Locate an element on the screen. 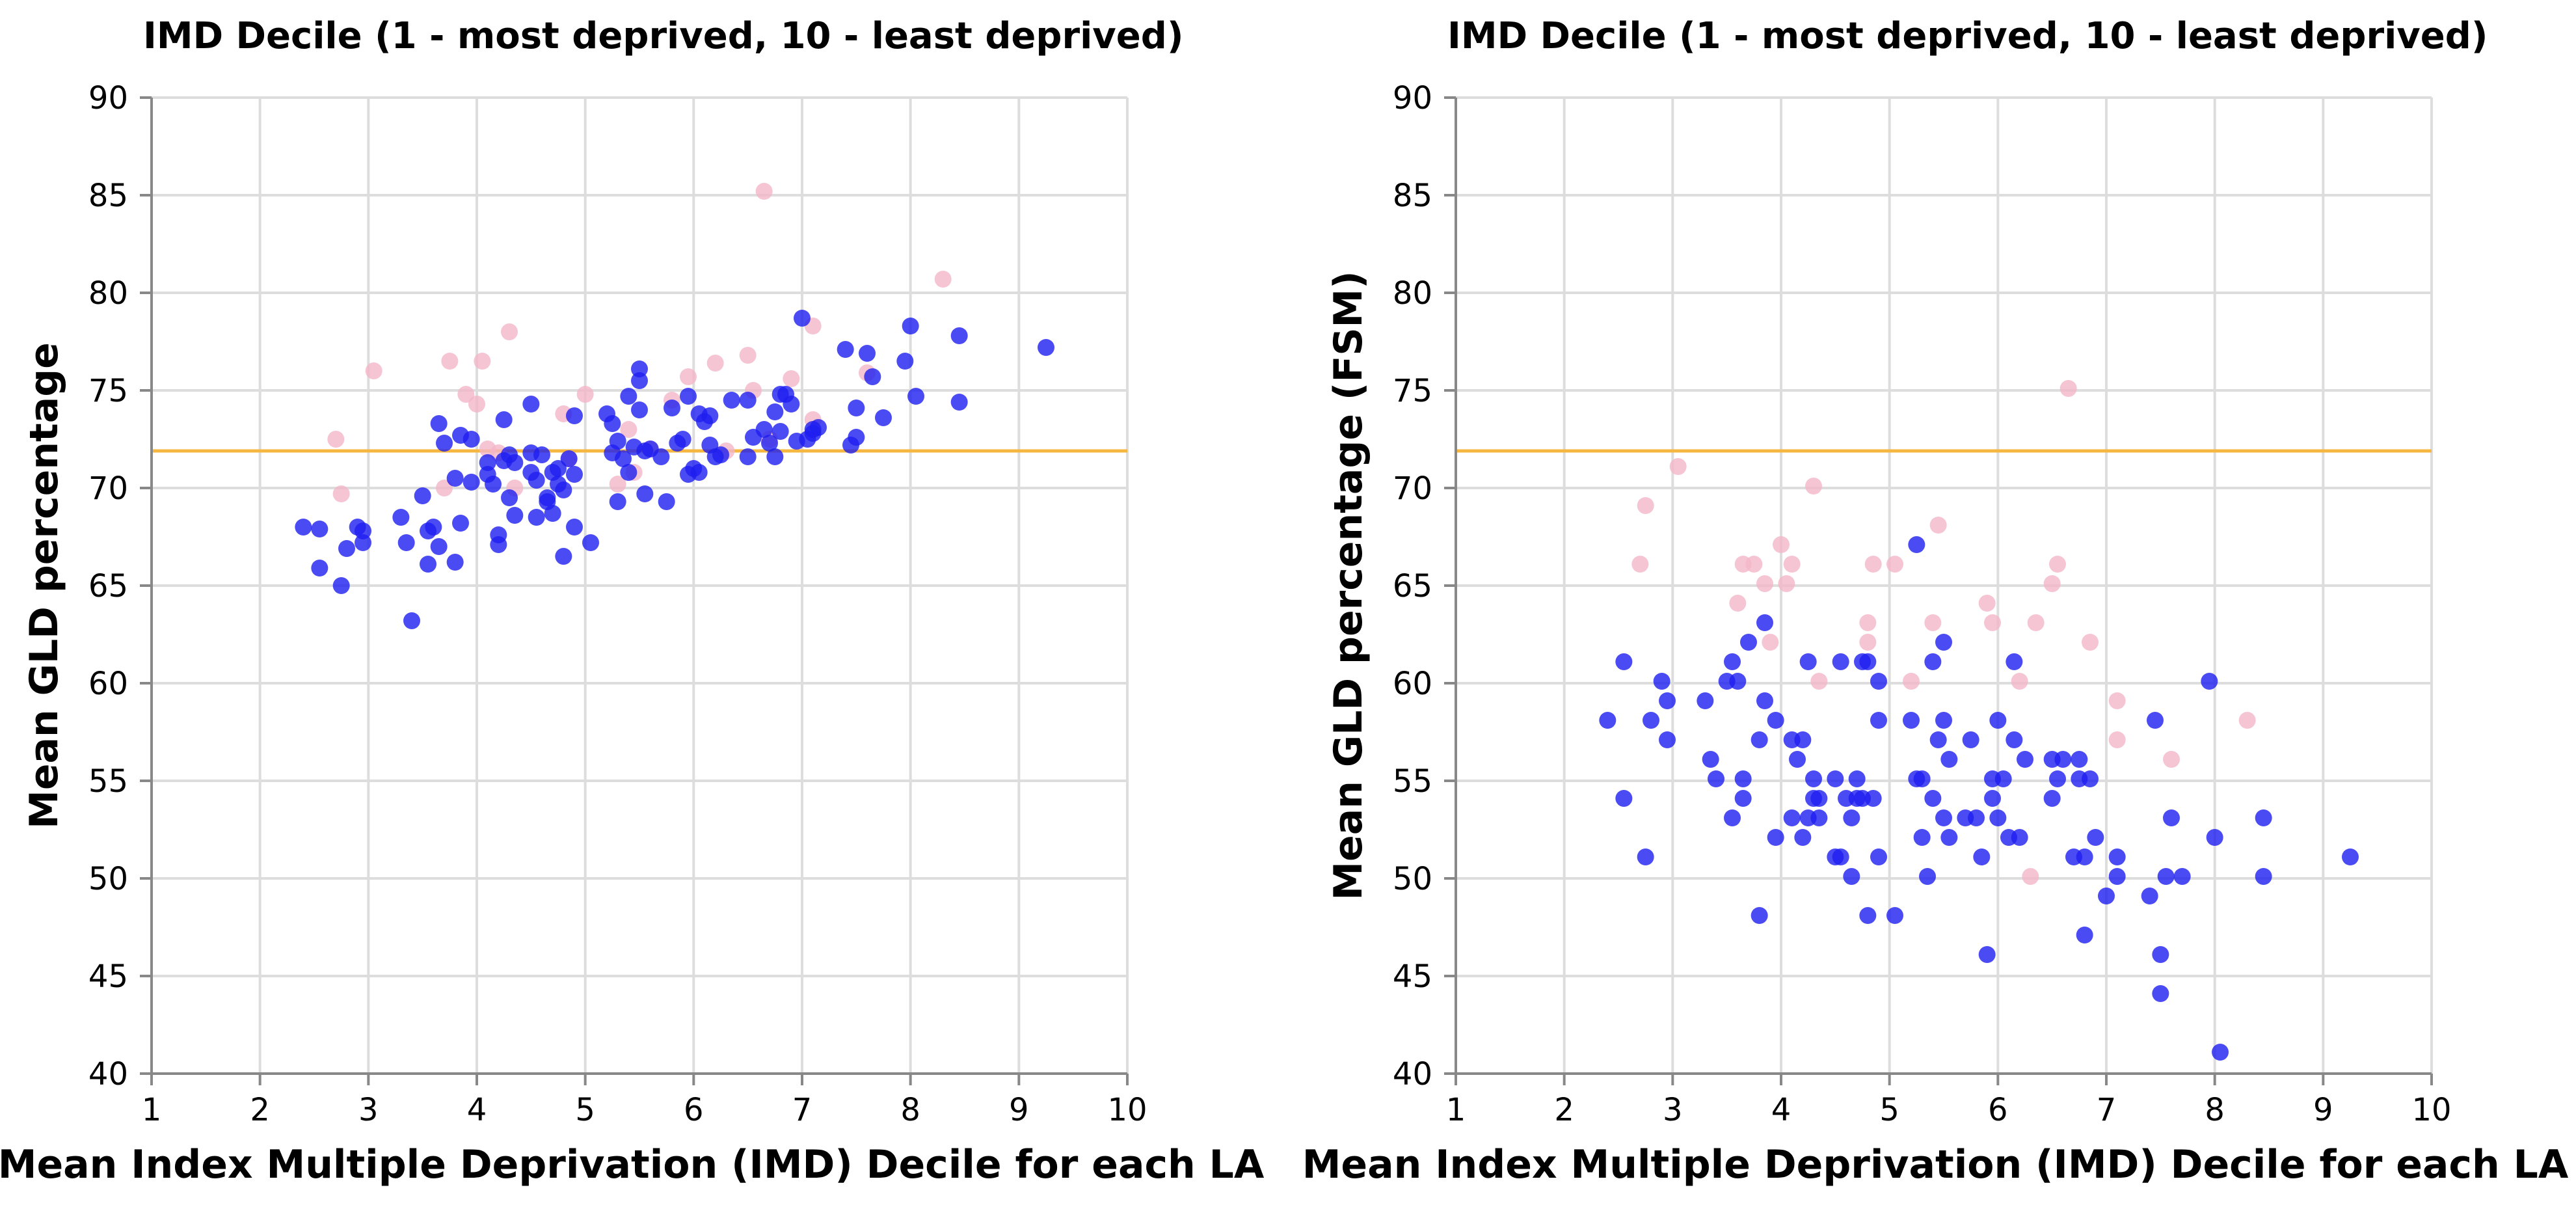 The height and width of the screenshot is (1207, 2576). y-tick-label: 65 is located at coordinates (108, 586).